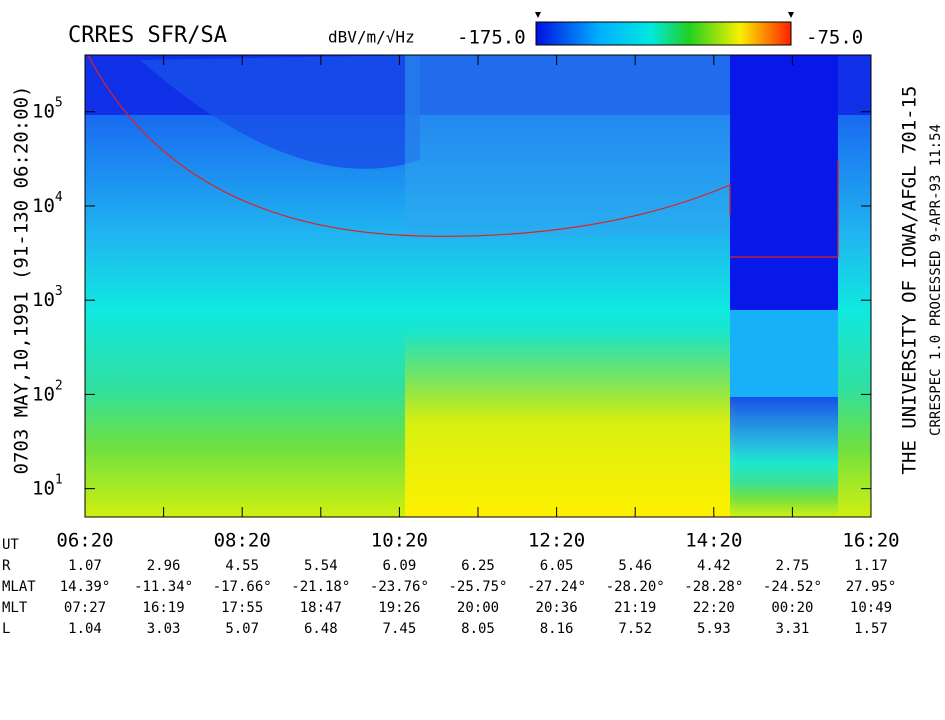 The width and height of the screenshot is (945, 720). What do you see at coordinates (15, 608) in the screenshot?
I see `ephemeris-name: MLT` at bounding box center [15, 608].